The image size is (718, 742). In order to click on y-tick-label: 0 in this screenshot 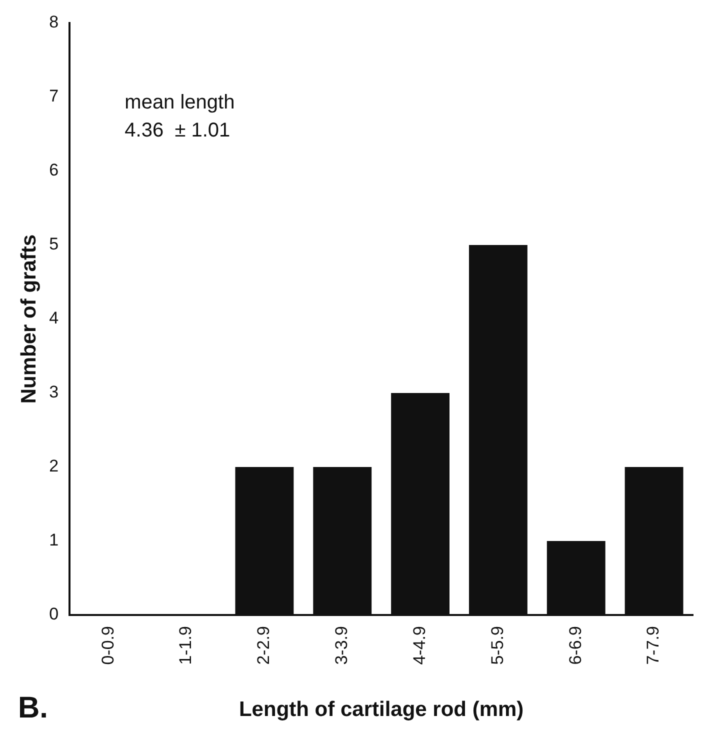, I will do `click(54, 614)`.